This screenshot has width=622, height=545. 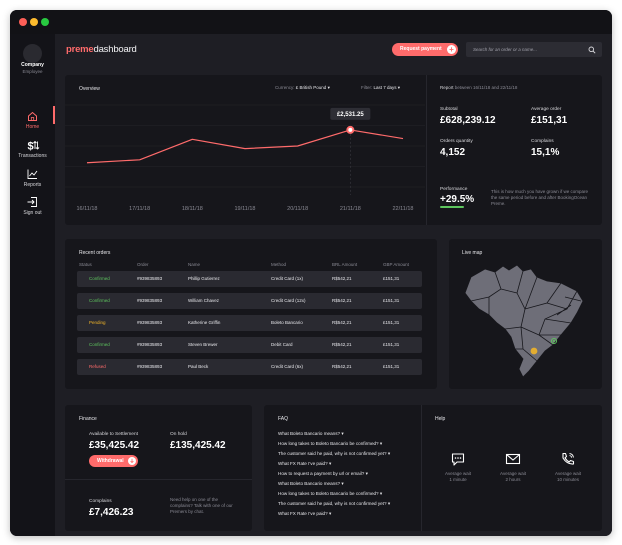 What do you see at coordinates (32, 53) in the screenshot?
I see `company-avatar` at bounding box center [32, 53].